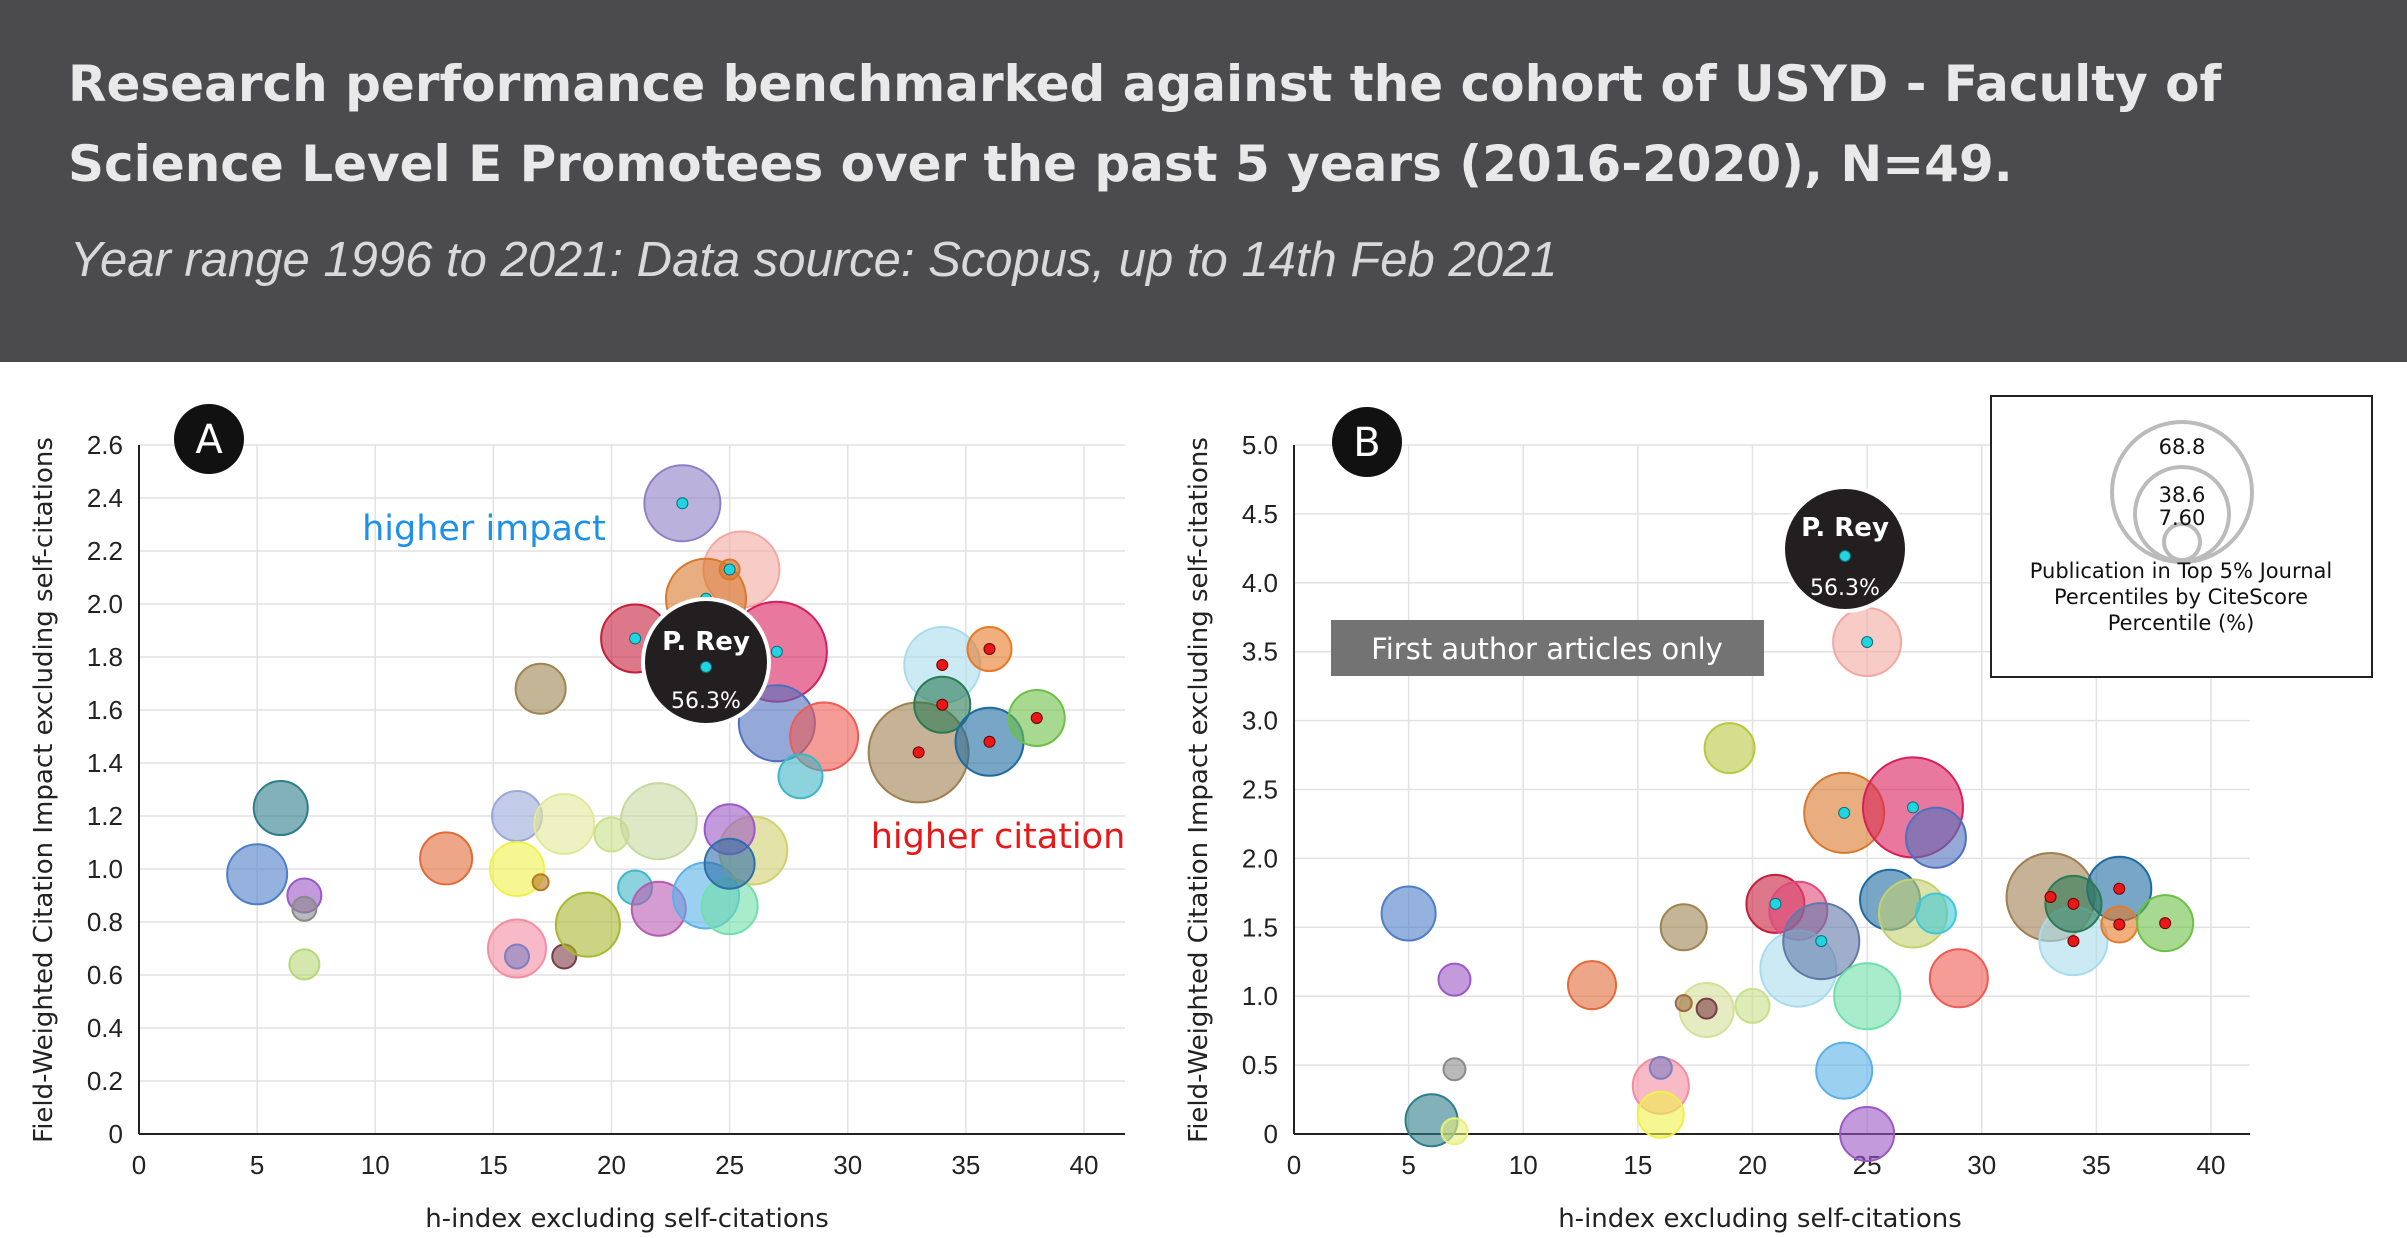  I want to click on panel-a-y-tick-label: 0.8, so click(105, 922).